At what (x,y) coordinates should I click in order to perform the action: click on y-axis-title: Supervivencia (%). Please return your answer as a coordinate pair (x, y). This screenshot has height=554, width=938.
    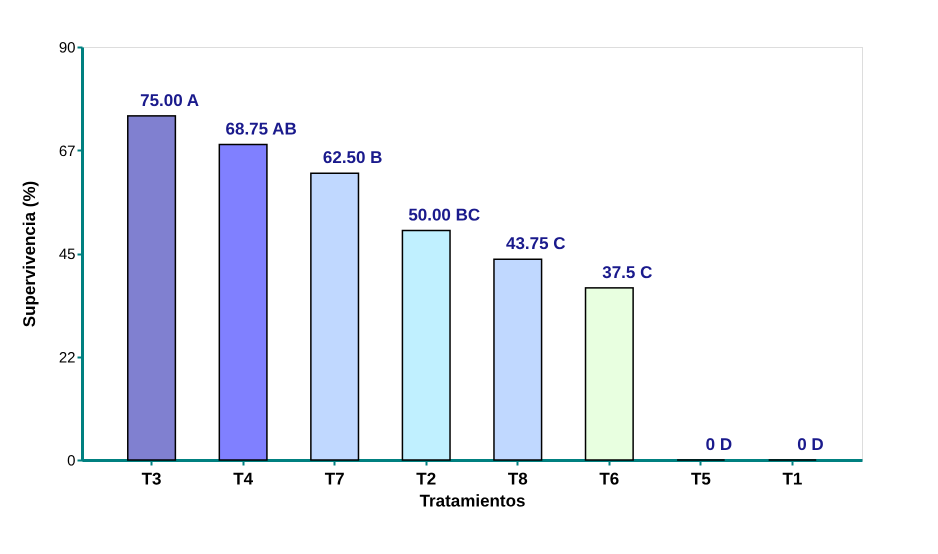
    Looking at the image, I should click on (29, 254).